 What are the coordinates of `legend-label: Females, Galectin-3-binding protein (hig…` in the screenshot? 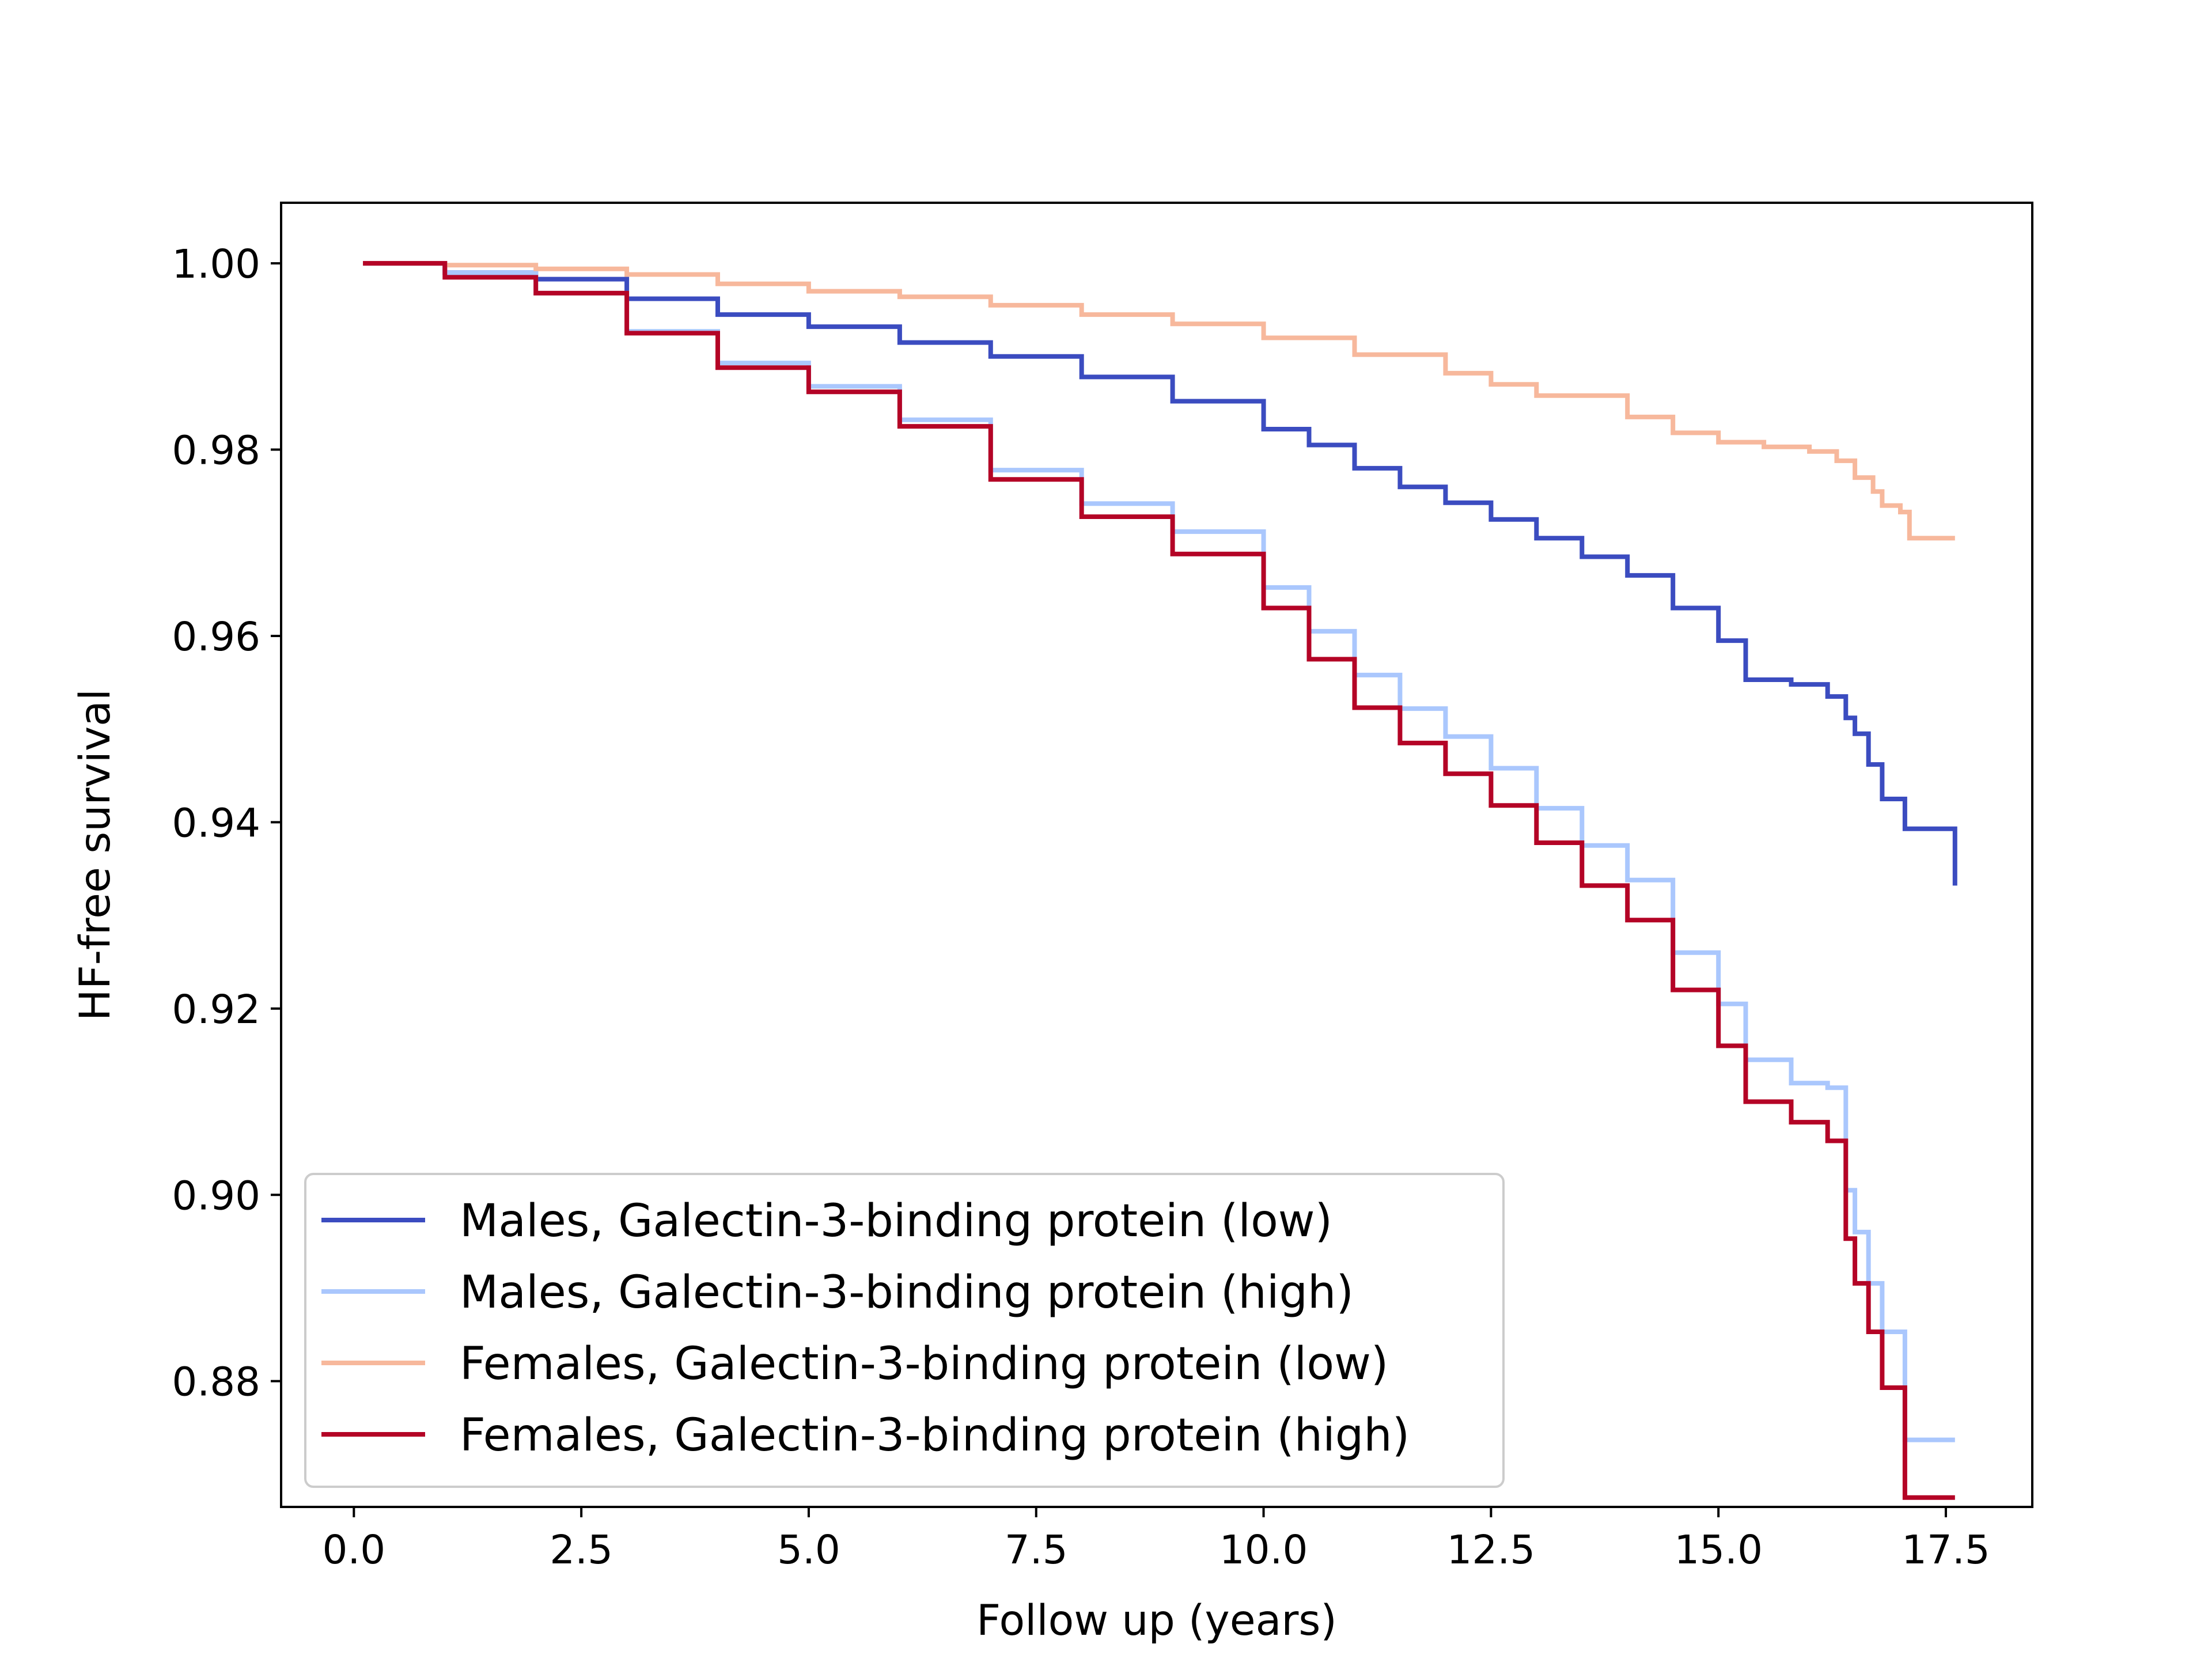 It's located at (935, 1435).